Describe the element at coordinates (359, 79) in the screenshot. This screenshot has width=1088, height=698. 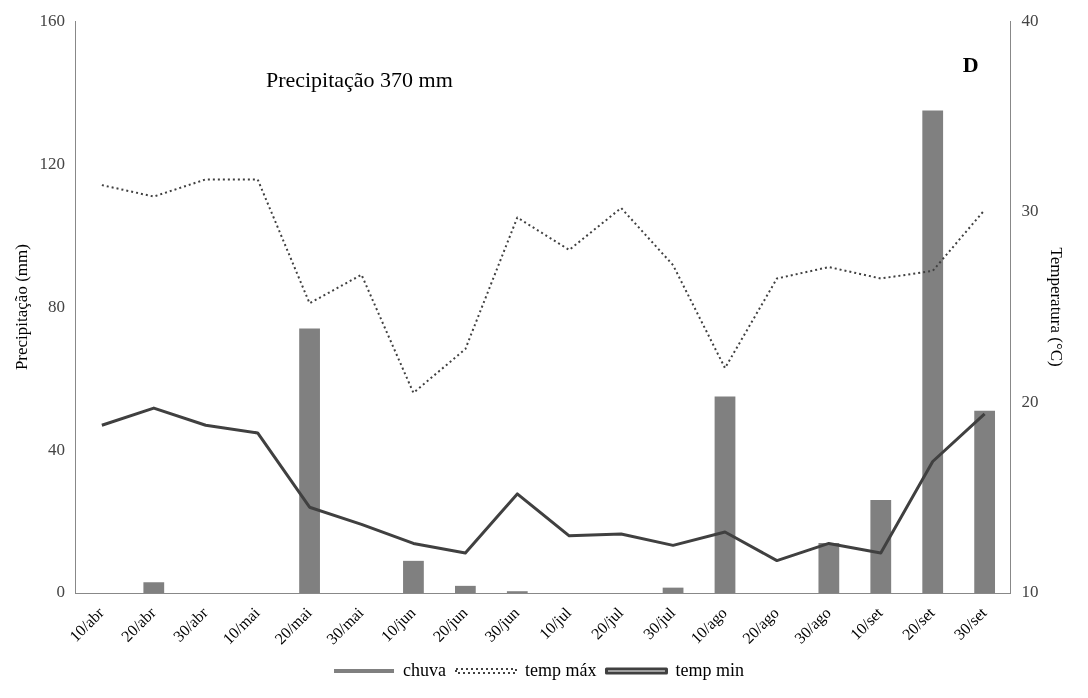
I see `annotation: Precipitação 370 mm` at that location.